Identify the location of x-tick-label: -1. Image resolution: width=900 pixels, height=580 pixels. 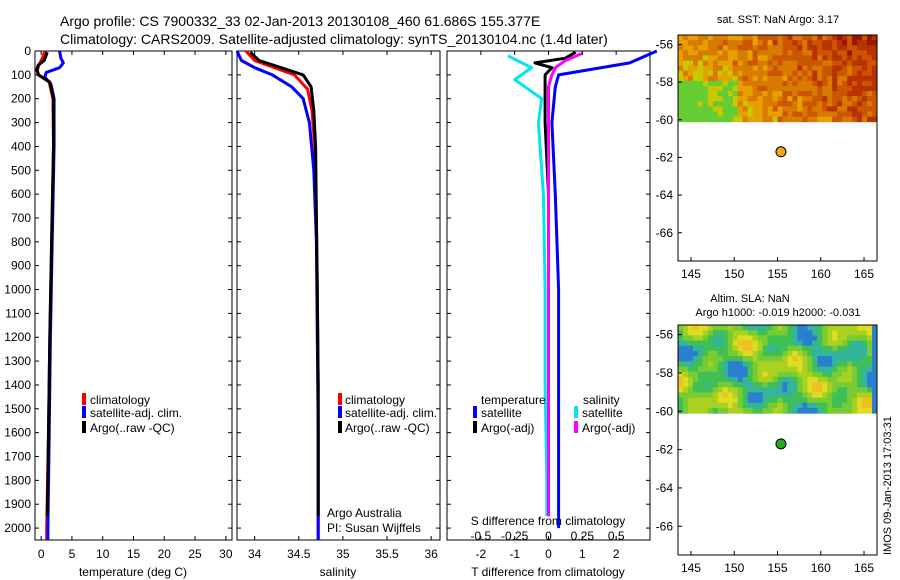
(514, 554).